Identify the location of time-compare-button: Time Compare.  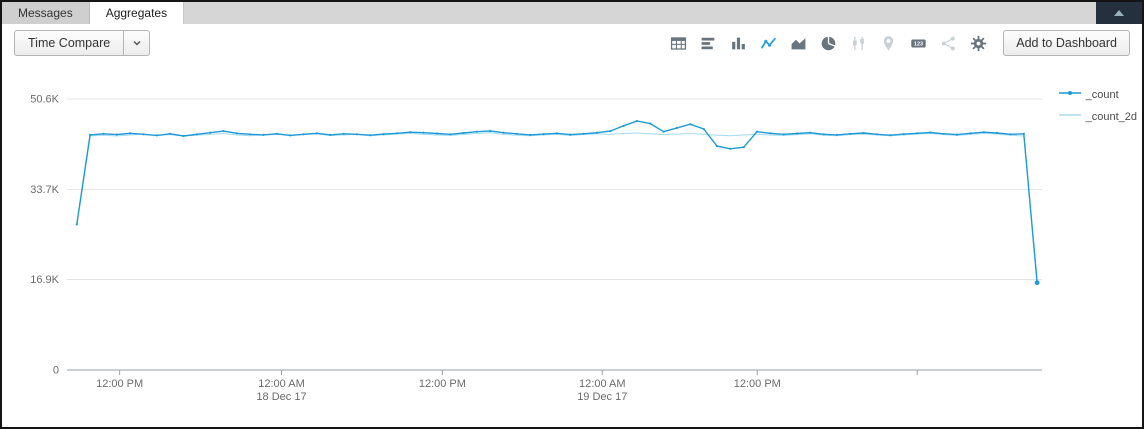
(82, 43).